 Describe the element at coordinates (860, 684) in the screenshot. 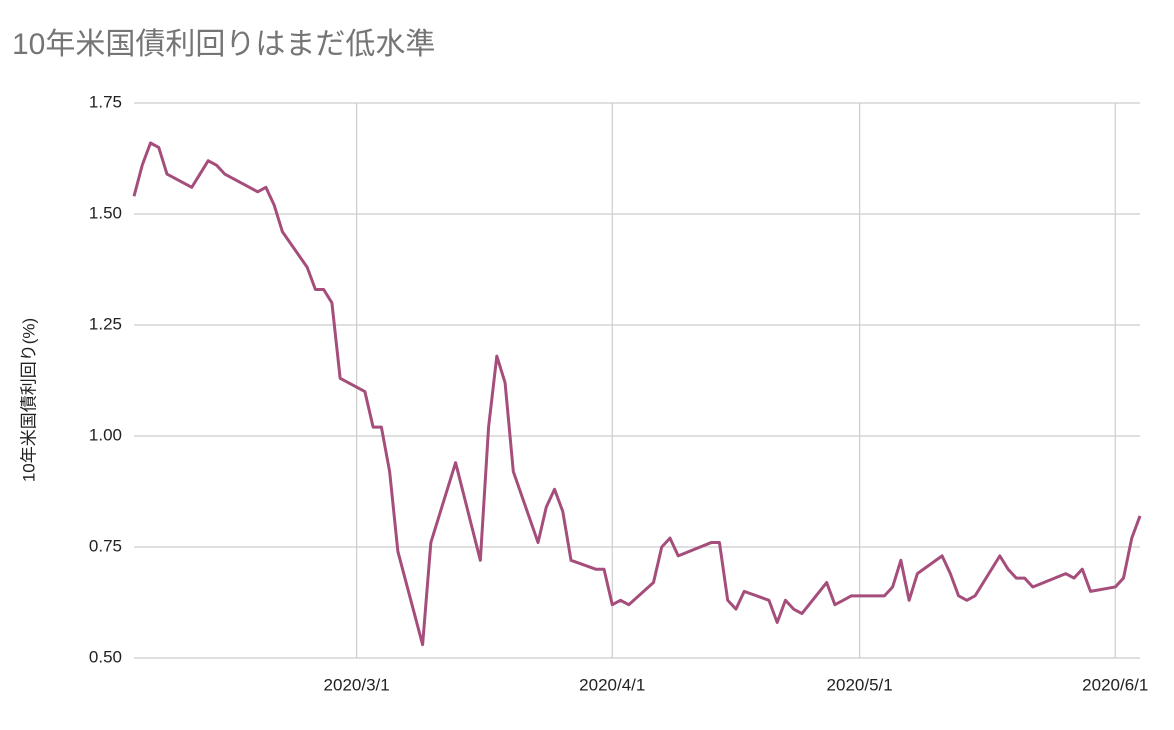

I see `x-tick-label: 2020/5/1` at that location.